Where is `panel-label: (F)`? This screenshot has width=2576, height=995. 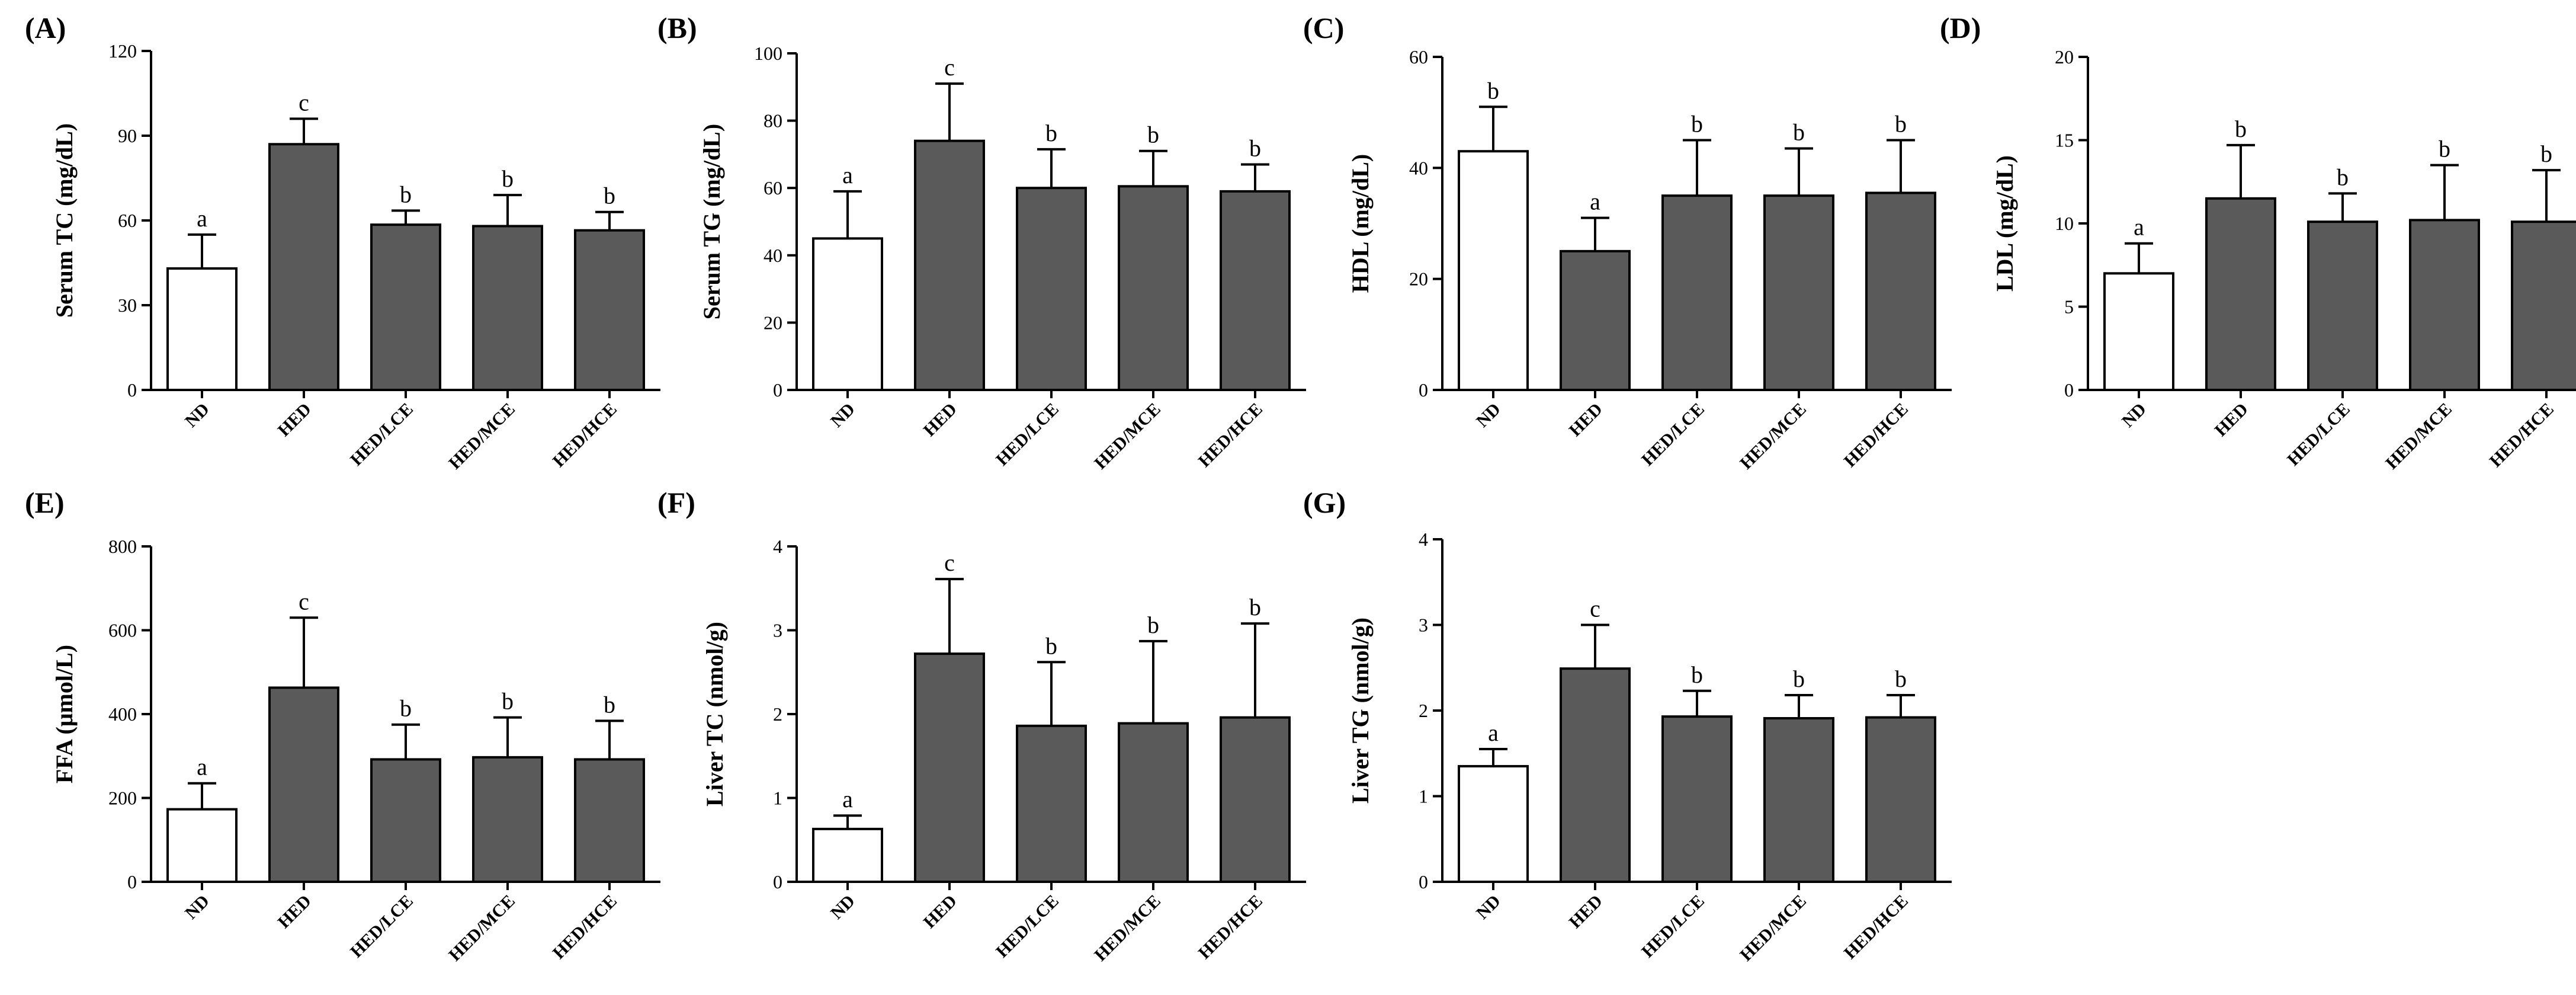
panel-label: (F) is located at coordinates (676, 502).